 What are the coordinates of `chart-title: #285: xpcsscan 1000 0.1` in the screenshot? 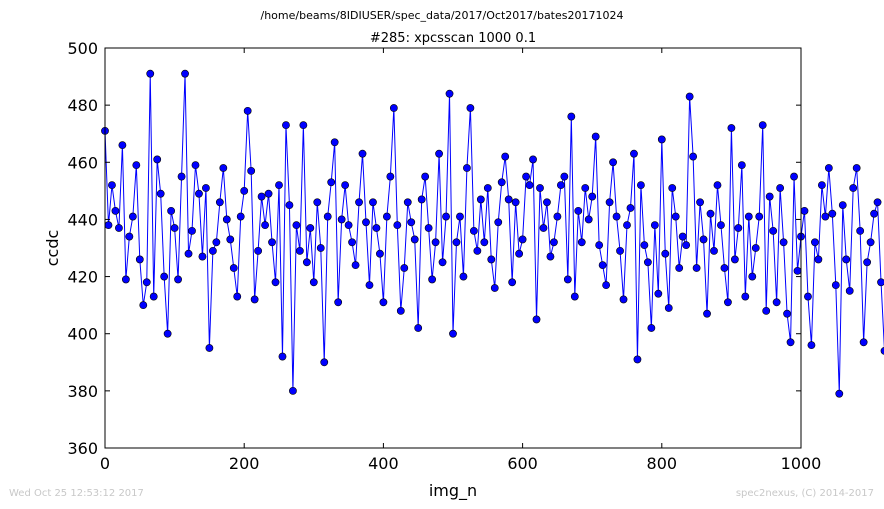 It's located at (453, 38).